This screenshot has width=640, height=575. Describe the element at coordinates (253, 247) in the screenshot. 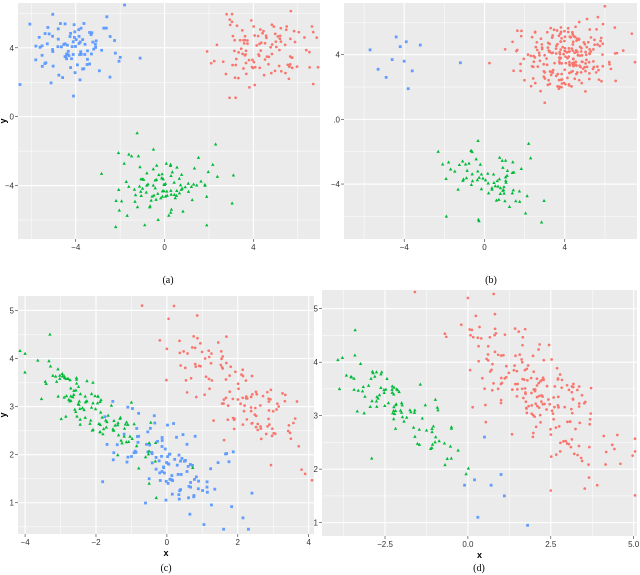

I see `x-tick-label: 4` at that location.